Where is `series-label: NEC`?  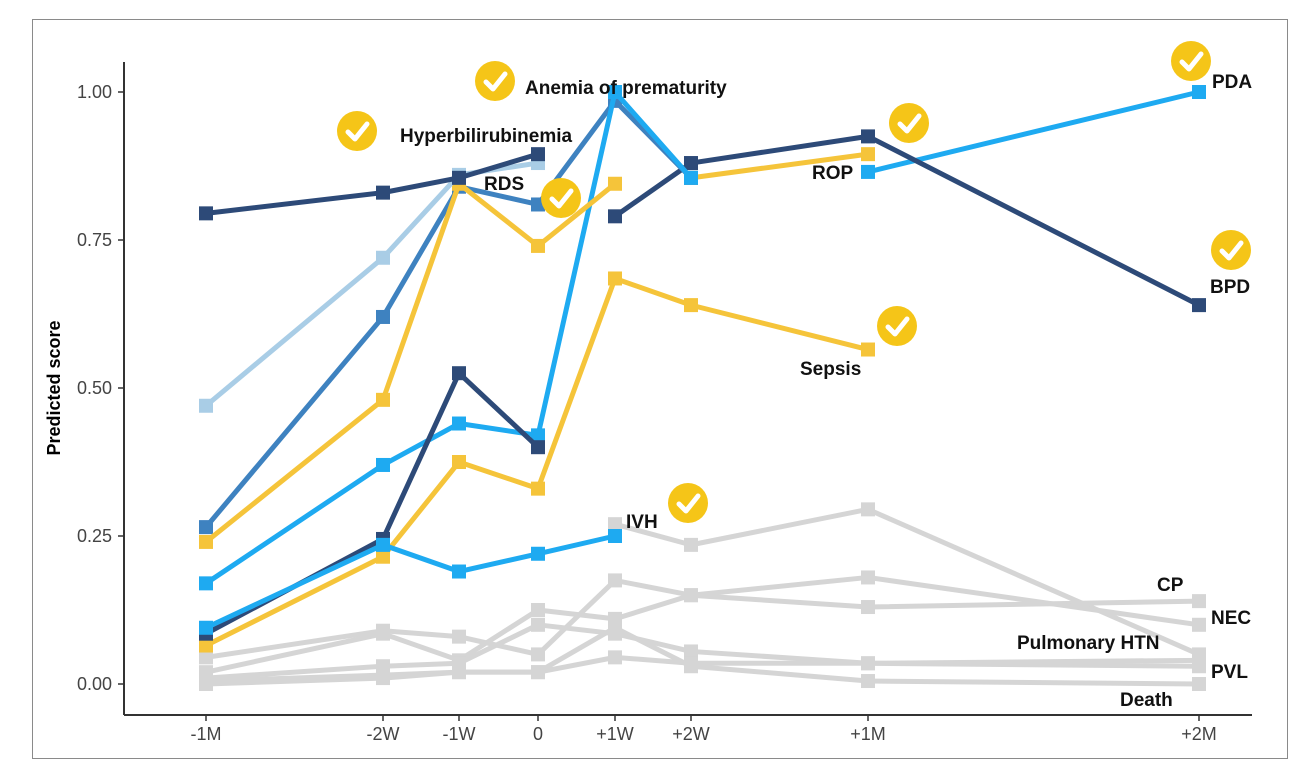
series-label: NEC is located at coordinates (1231, 618).